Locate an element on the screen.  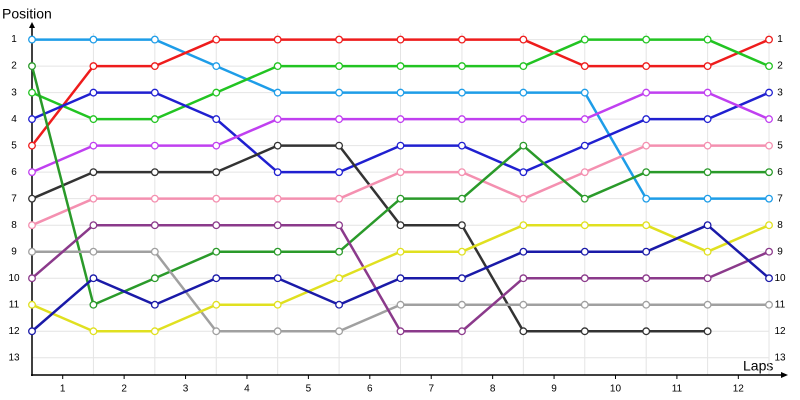
y-tick-label: 11 is located at coordinates (14, 304).